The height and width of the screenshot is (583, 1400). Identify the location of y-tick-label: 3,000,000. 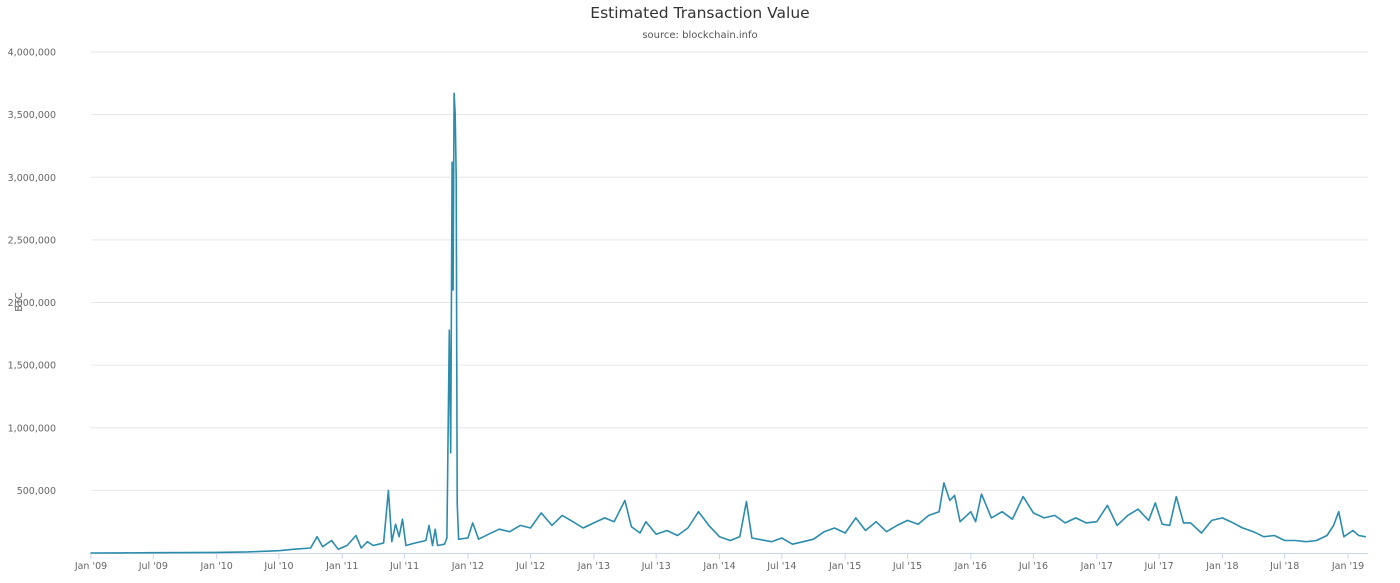
(32, 178).